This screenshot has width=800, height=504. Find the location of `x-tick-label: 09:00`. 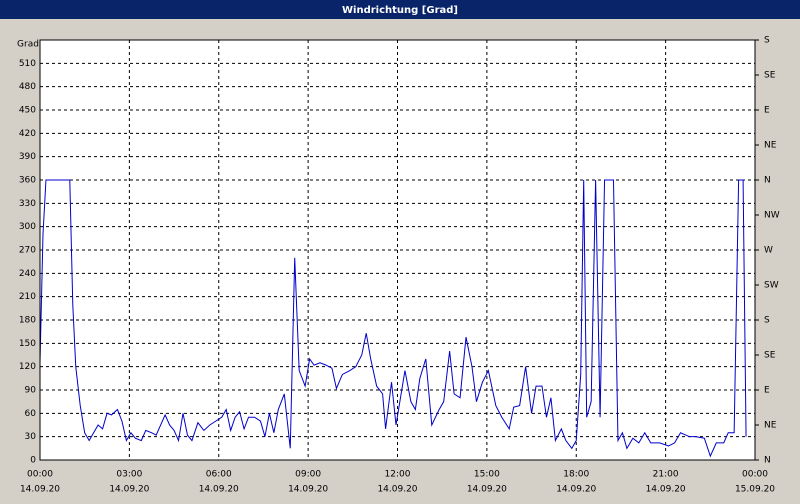

x-tick-label: 09:00 is located at coordinates (308, 475).